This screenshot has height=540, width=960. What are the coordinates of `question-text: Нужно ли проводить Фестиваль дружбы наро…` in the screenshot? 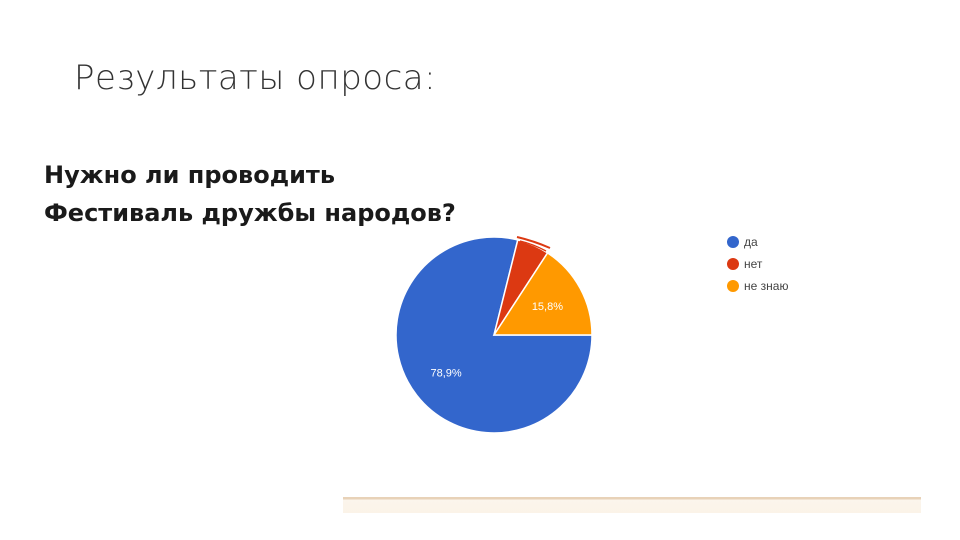 It's located at (250, 194).